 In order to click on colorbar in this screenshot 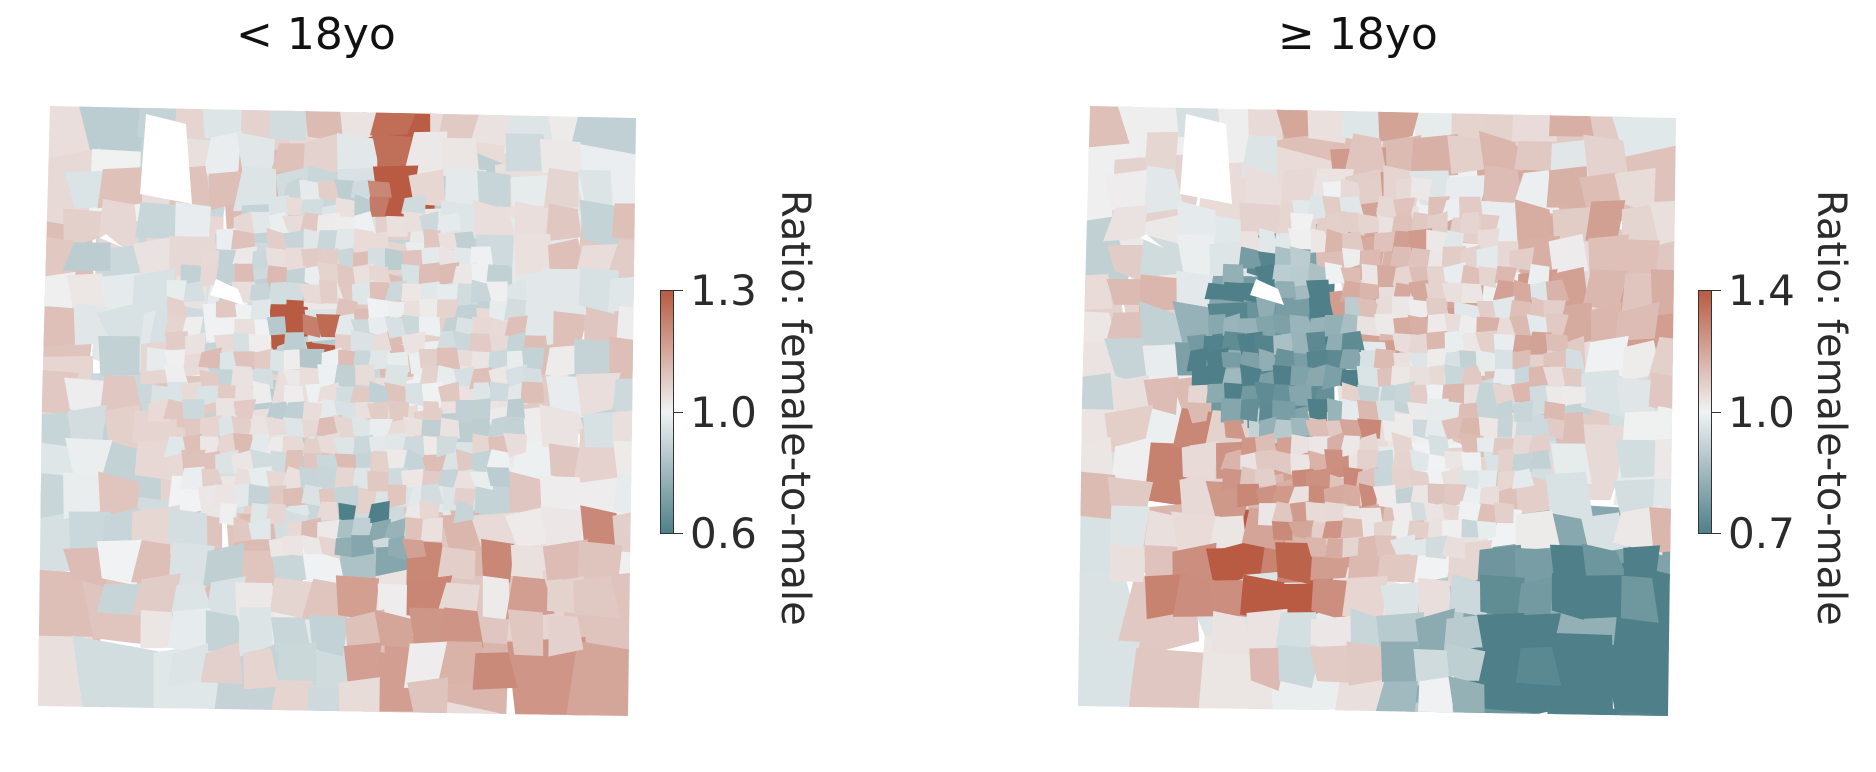, I will do `click(1705, 412)`.